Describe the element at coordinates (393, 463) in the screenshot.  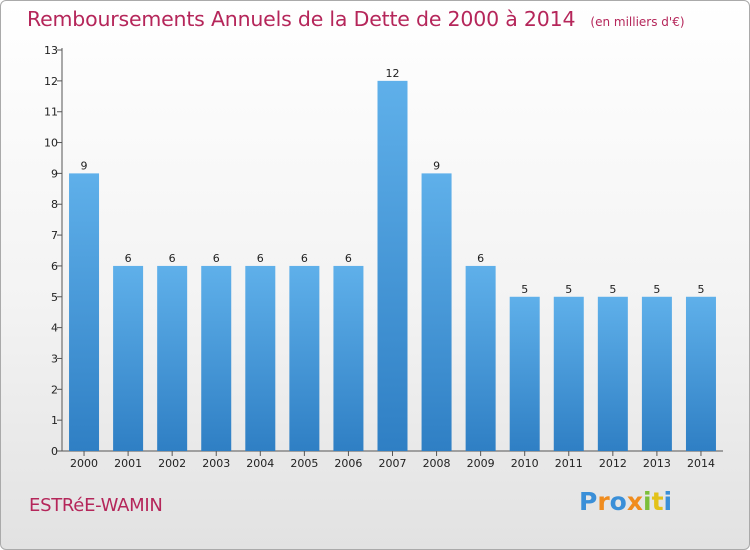
I see `x-tick-label: 2007` at that location.